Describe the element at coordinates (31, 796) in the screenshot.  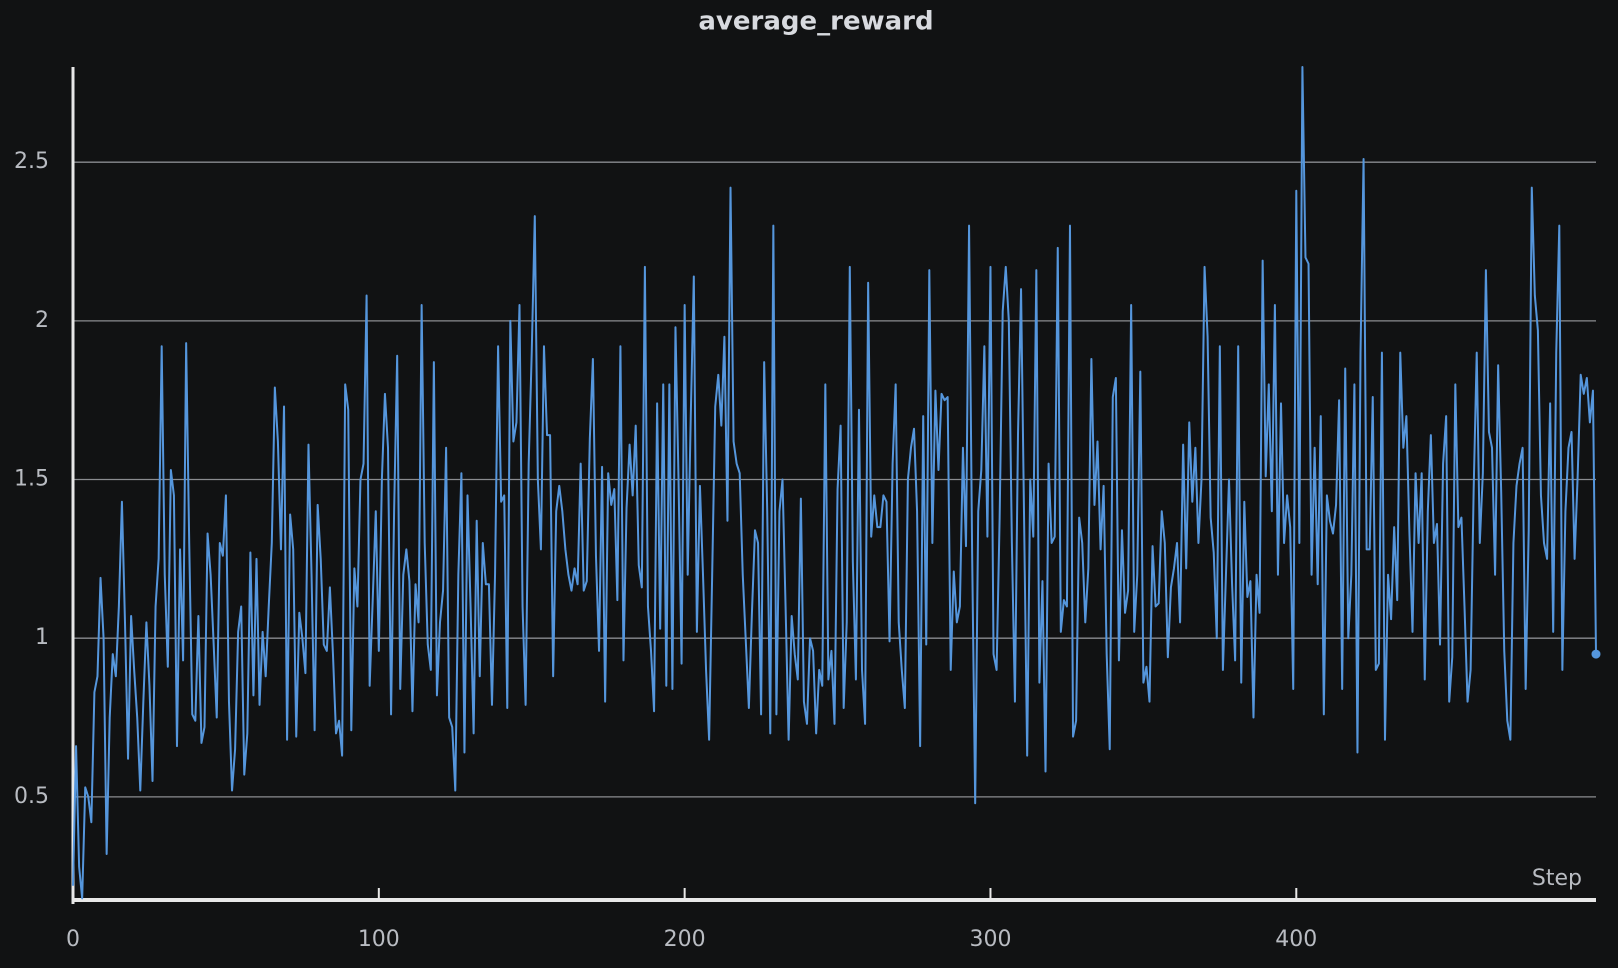
I see `y-tick-label: 0.5` at that location.